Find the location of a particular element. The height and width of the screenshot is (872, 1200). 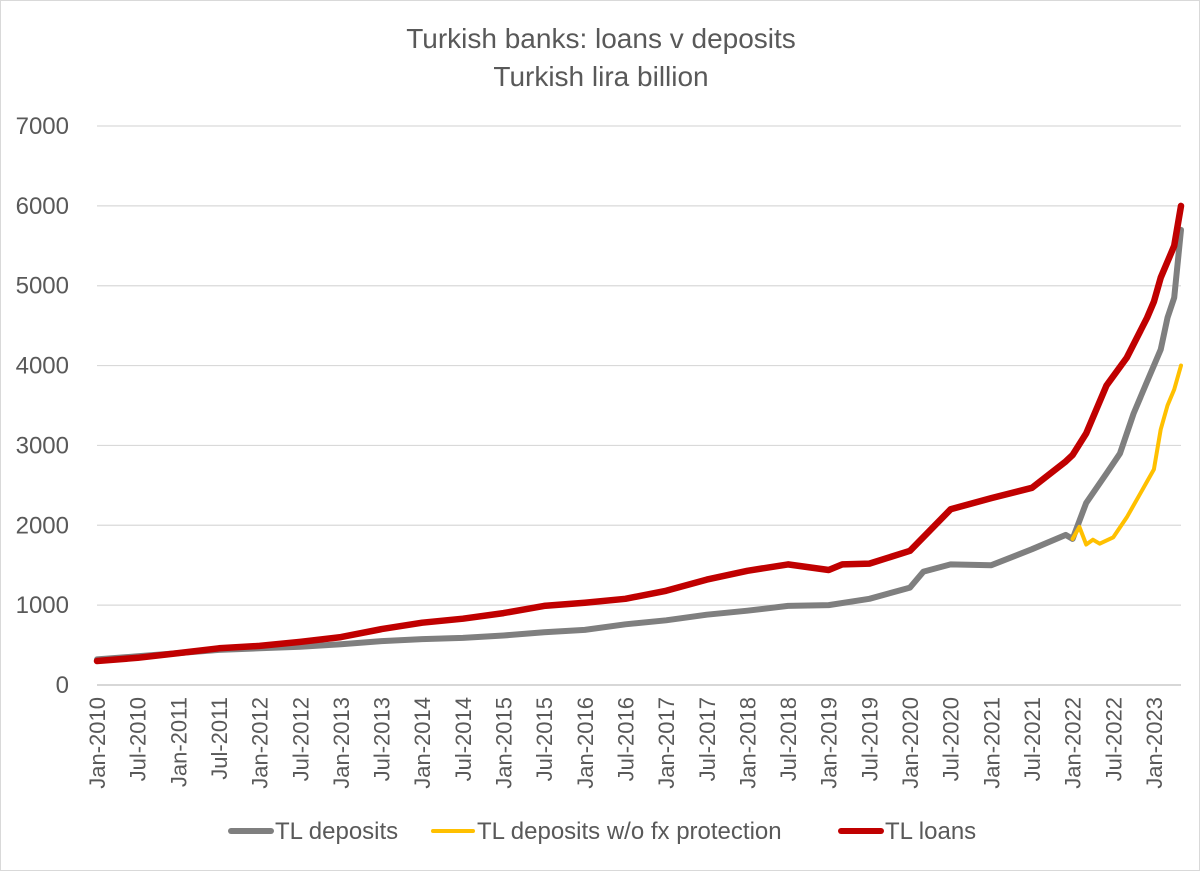

x-tick-label: Jan-2014 is located at coordinates (422, 743).